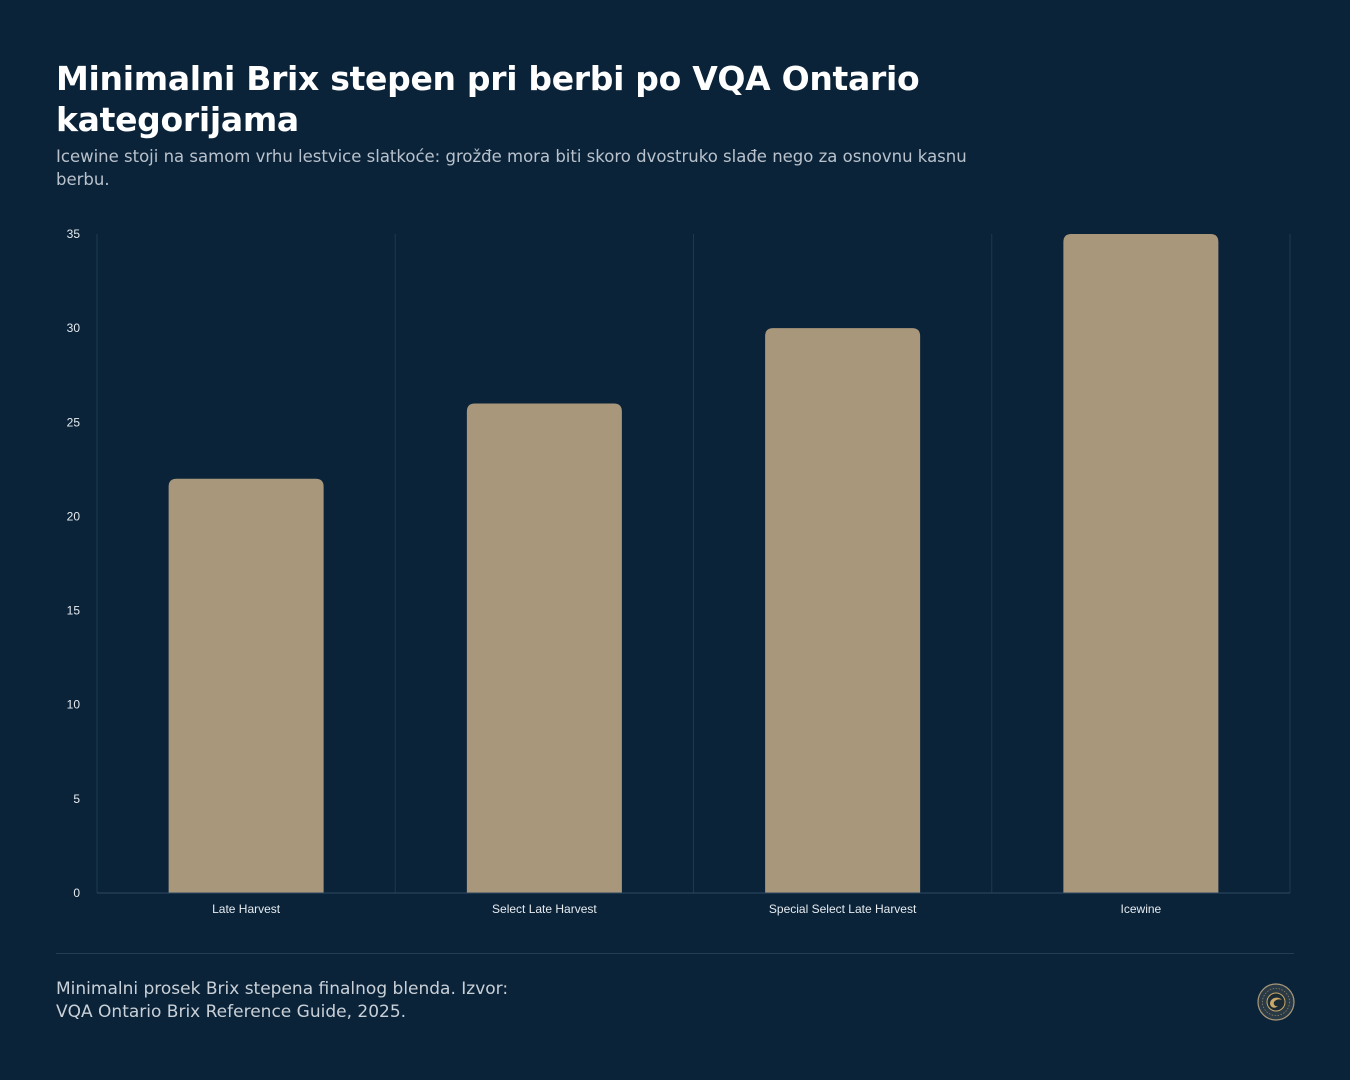 The width and height of the screenshot is (1350, 1080). Describe the element at coordinates (76, 893) in the screenshot. I see `y-tick-label: 0` at that location.